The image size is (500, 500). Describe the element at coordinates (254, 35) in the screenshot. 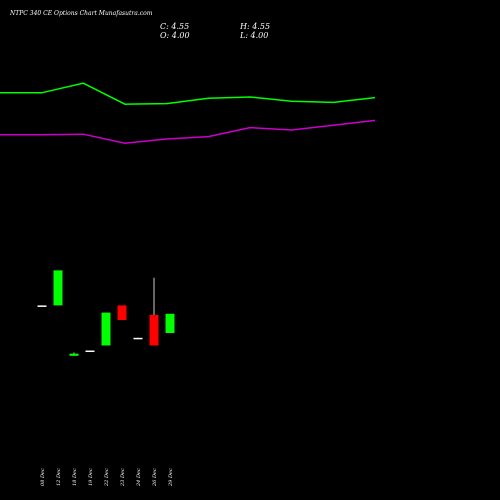

I see `low-value: L: 4.00` at that location.